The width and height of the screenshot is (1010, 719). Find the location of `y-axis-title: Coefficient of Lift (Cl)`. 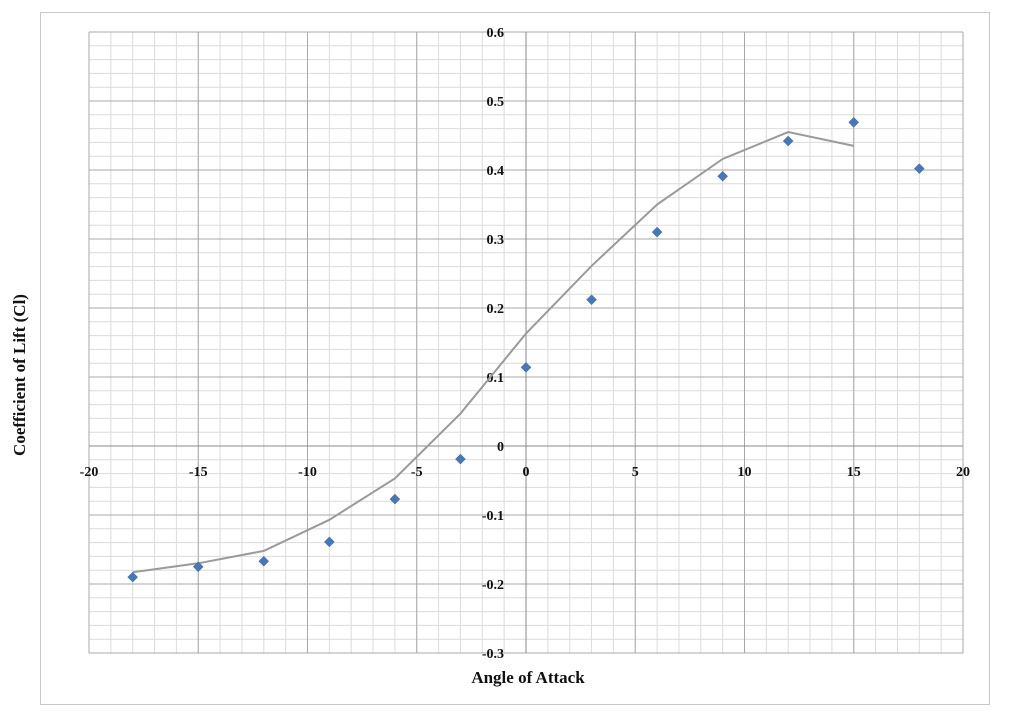

y-axis-title: Coefficient of Lift (Cl) is located at coordinates (19, 375).